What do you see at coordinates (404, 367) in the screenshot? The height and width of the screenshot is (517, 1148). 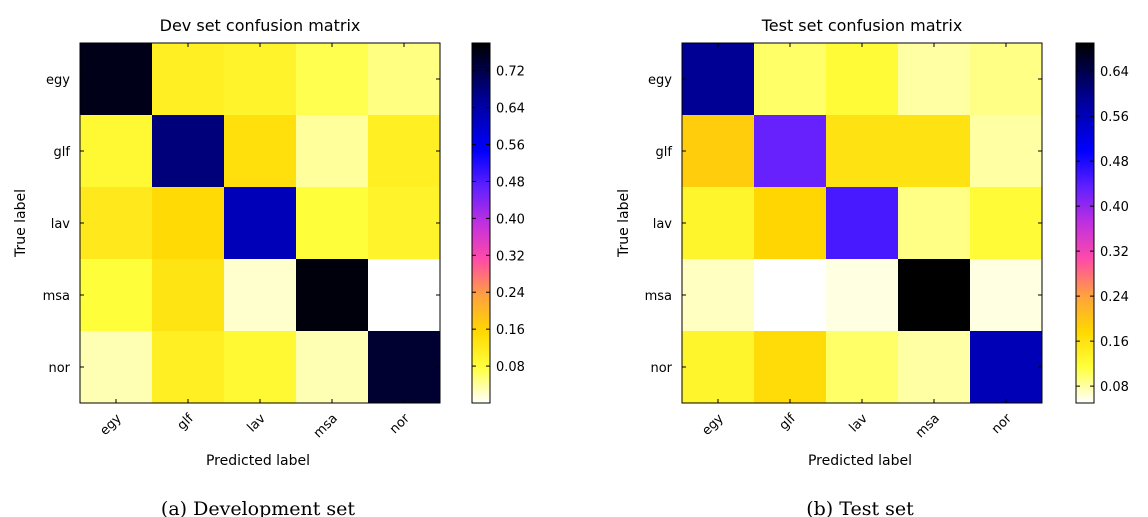 I see `heatmap-cell-nor-nor` at bounding box center [404, 367].